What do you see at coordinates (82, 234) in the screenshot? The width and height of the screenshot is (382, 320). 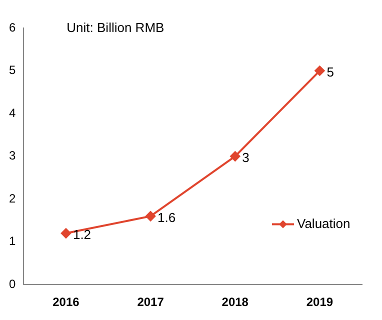 I see `data-label: 1.2` at bounding box center [82, 234].